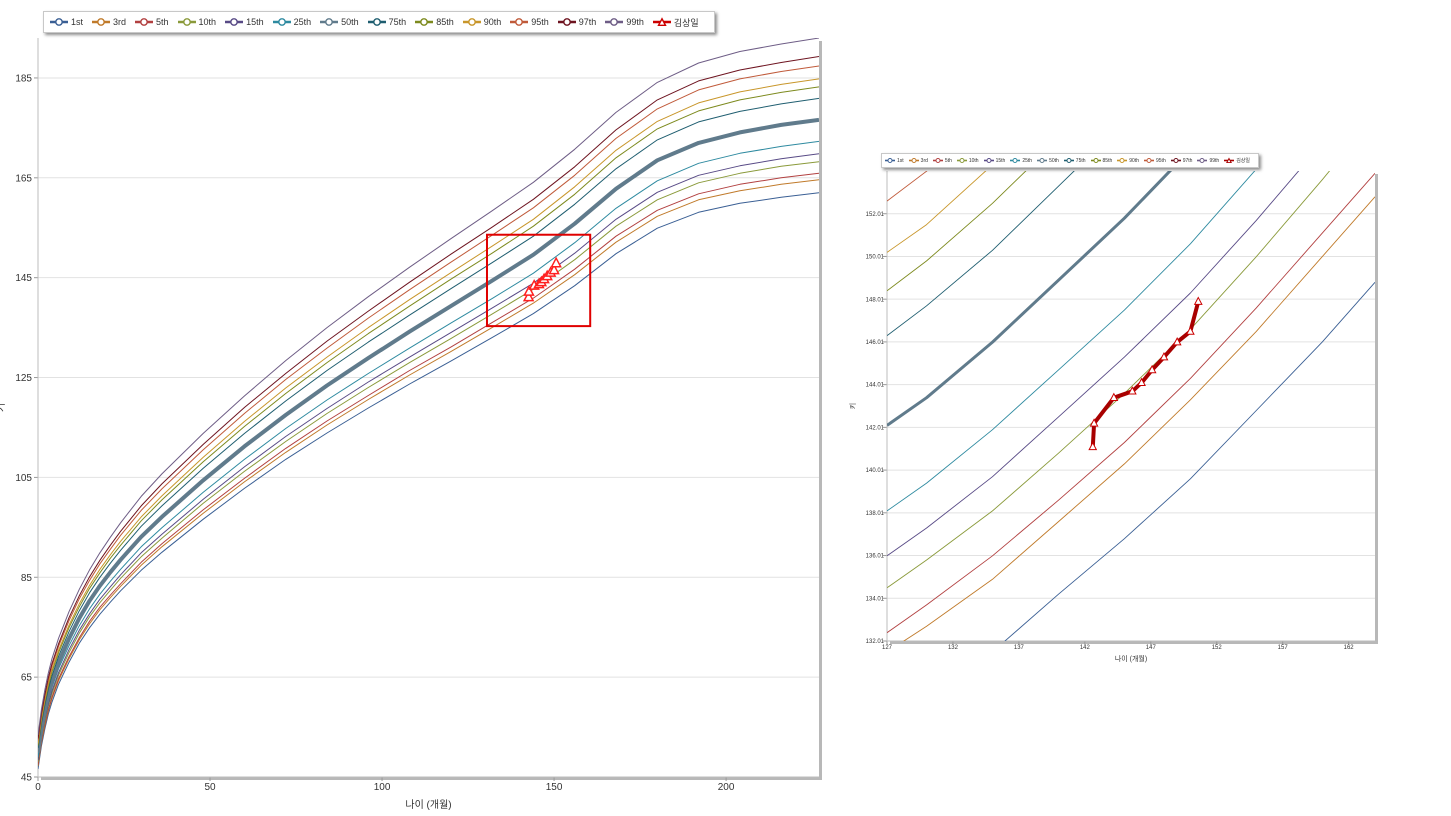  I want to click on legend-swatch-75th, so click(1068, 160).